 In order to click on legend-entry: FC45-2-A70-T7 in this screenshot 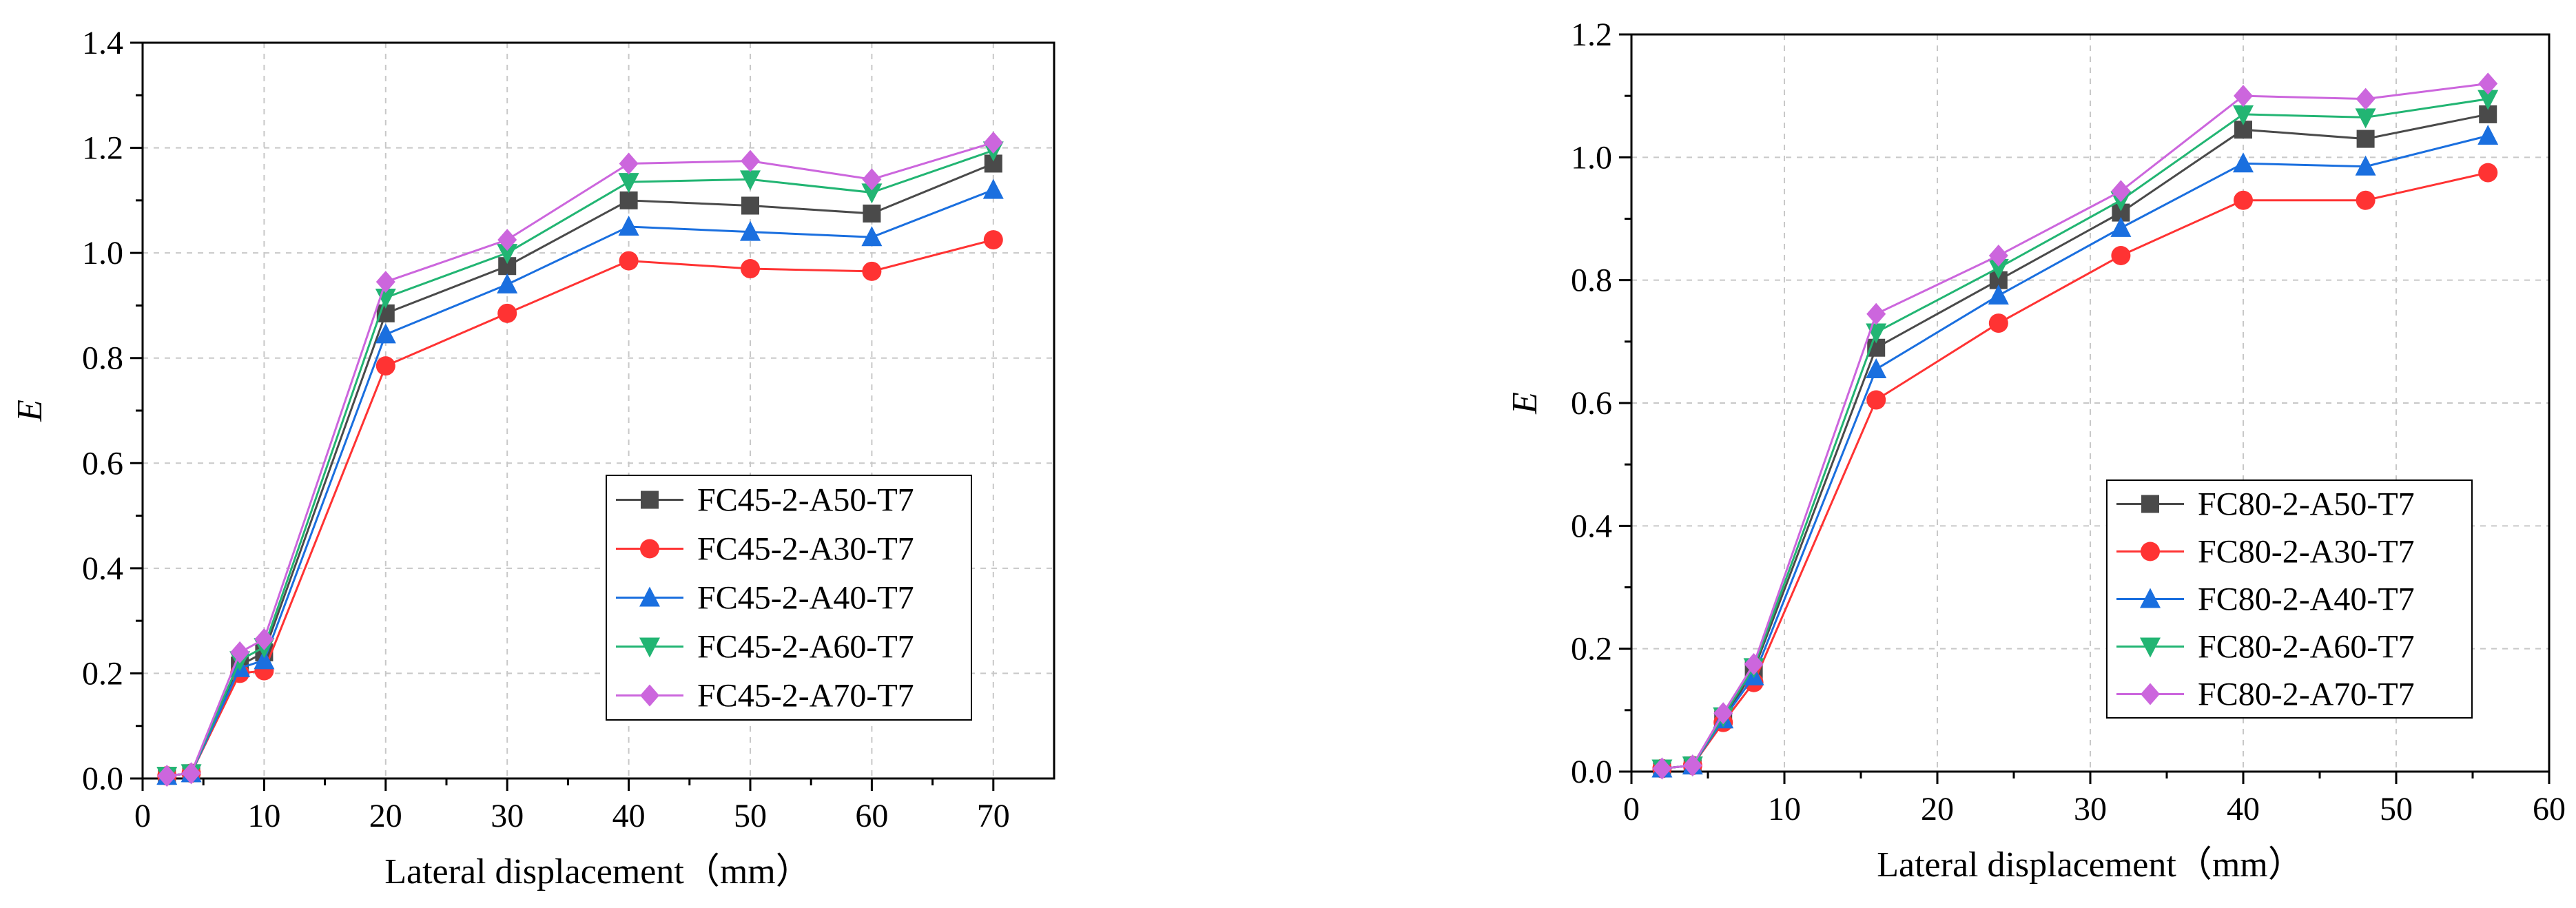, I will do `click(765, 696)`.